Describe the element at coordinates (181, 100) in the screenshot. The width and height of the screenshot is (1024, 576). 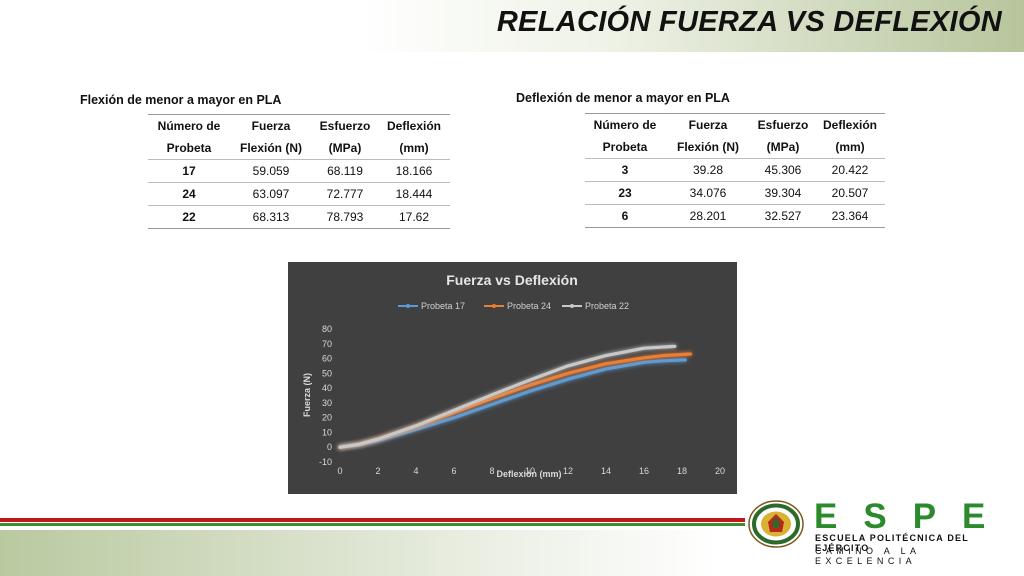
I see `table-left-caption: Flexión de menor a mayor en PLA` at that location.